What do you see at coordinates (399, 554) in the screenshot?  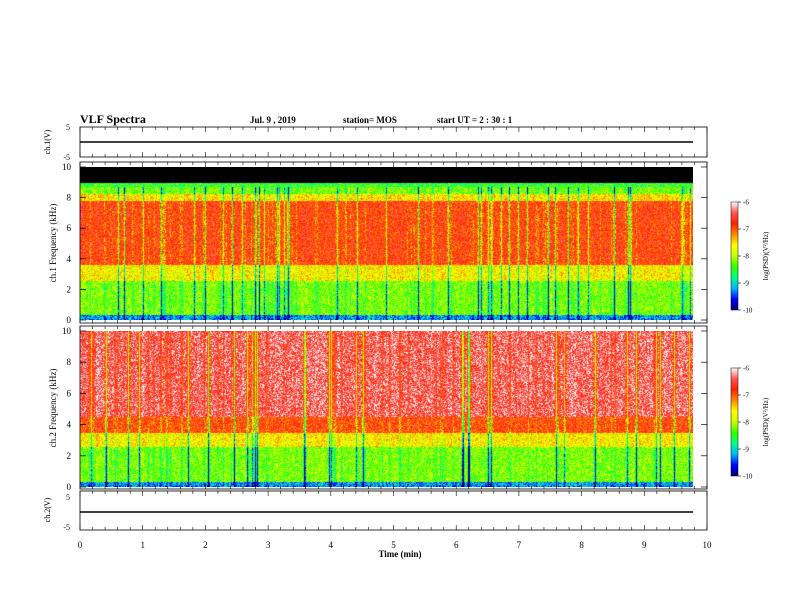 I see `x-axis-label: Time (min)` at bounding box center [399, 554].